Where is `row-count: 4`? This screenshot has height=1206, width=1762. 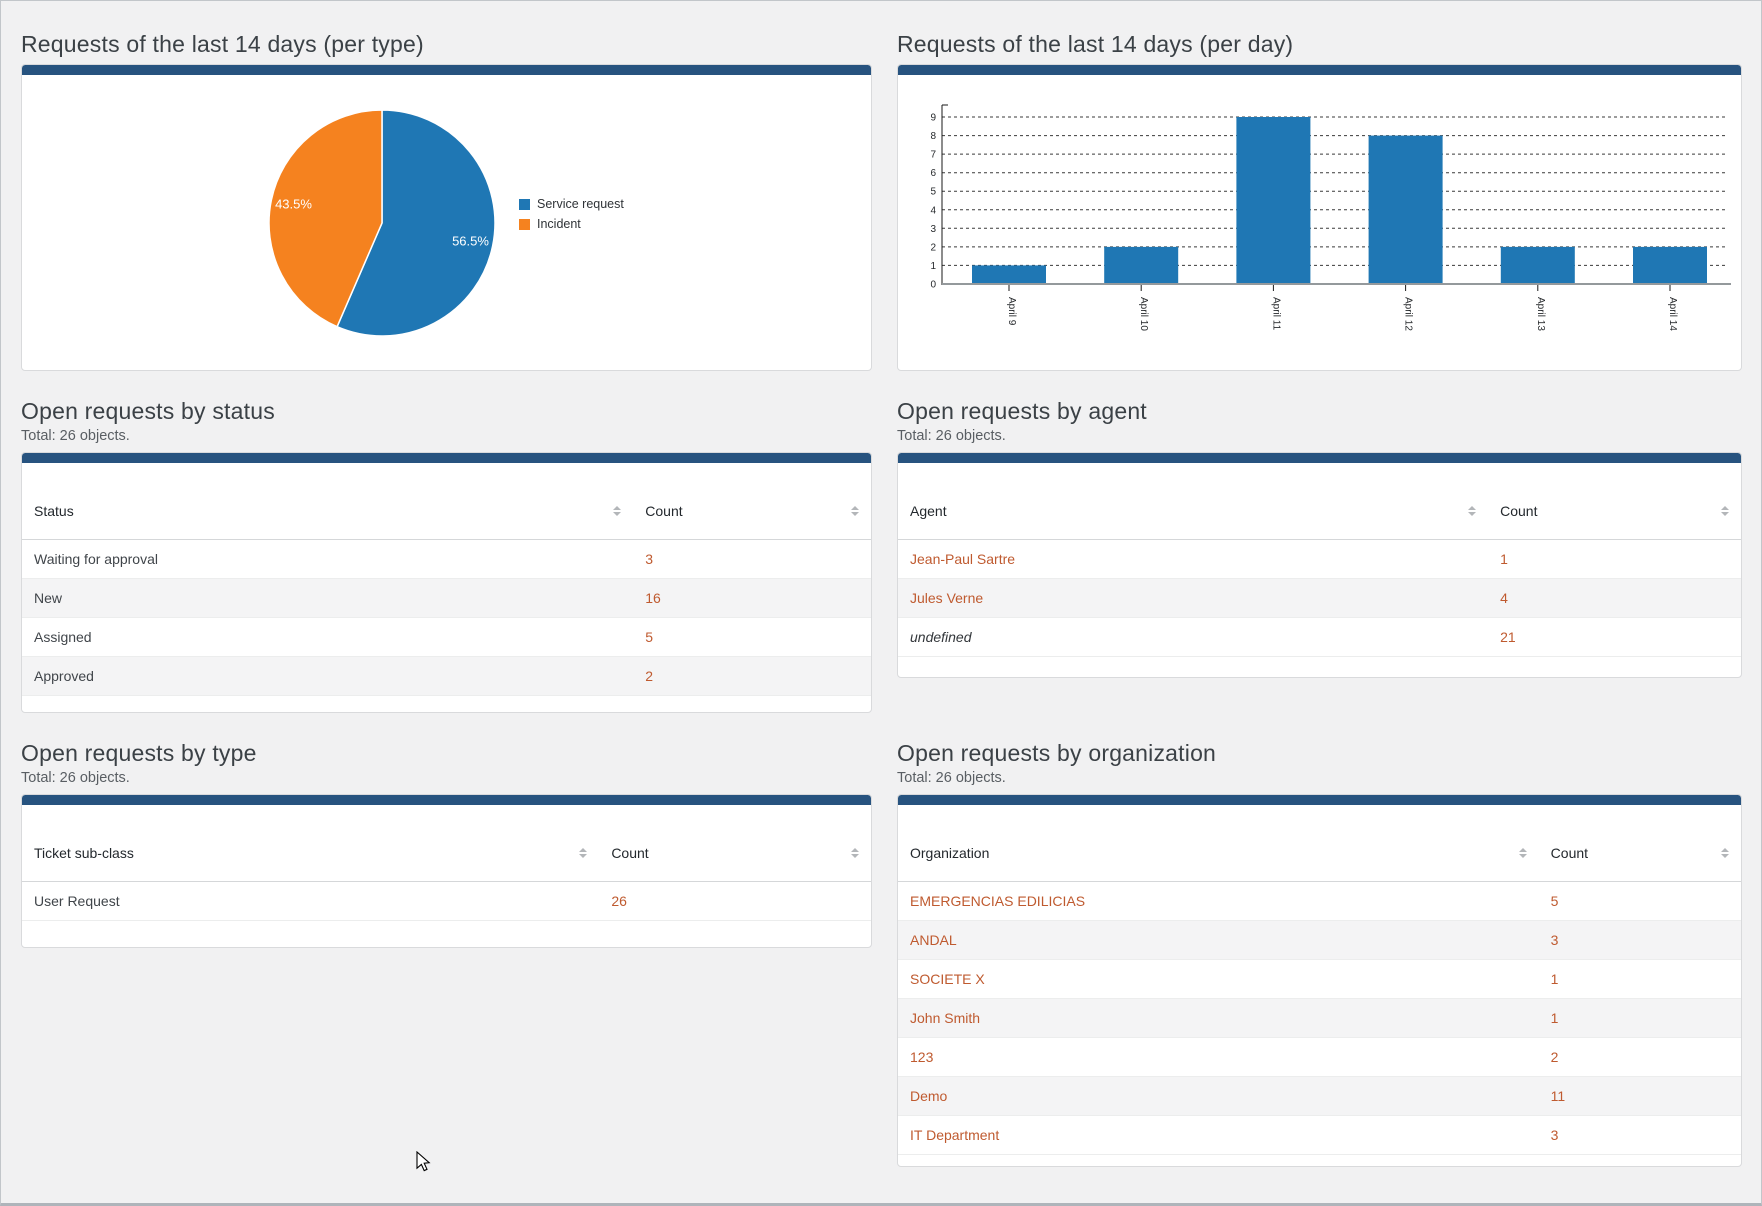
row-count: 4 is located at coordinates (1504, 598).